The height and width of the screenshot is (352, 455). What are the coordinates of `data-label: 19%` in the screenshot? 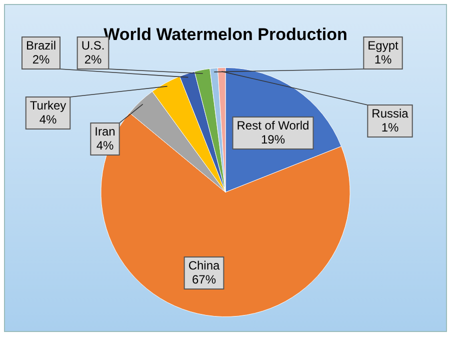 It's located at (273, 139).